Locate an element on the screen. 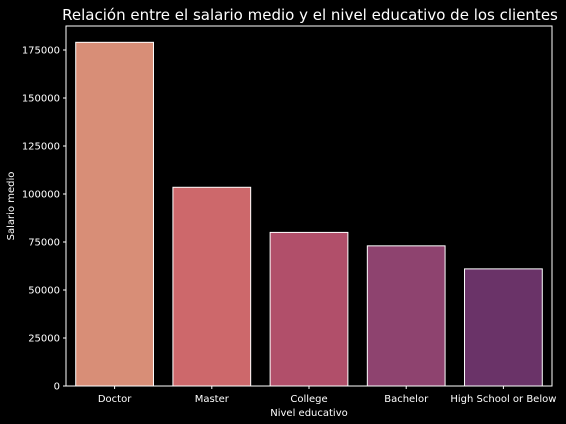  bar-doctor is located at coordinates (114, 214).